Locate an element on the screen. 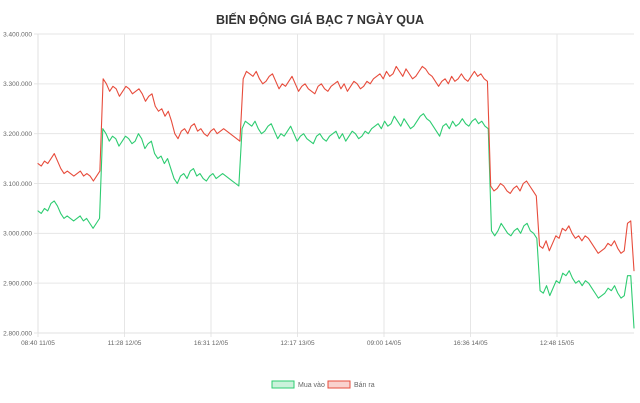 This screenshot has width=640, height=403. y-tick-label: 3.000.000 is located at coordinates (17, 234).